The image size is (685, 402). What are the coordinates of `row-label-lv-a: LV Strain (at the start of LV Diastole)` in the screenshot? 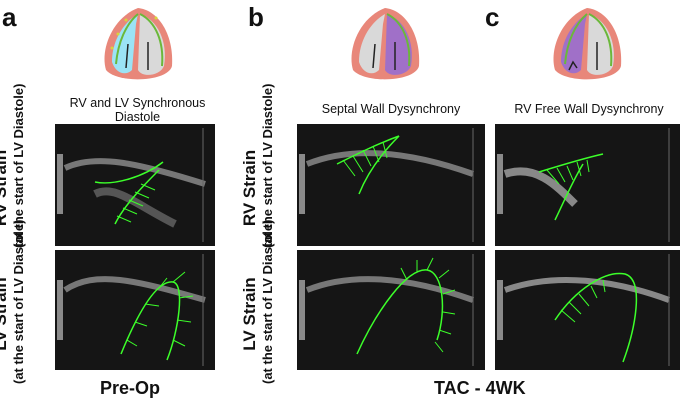 It's located at (14, 301).